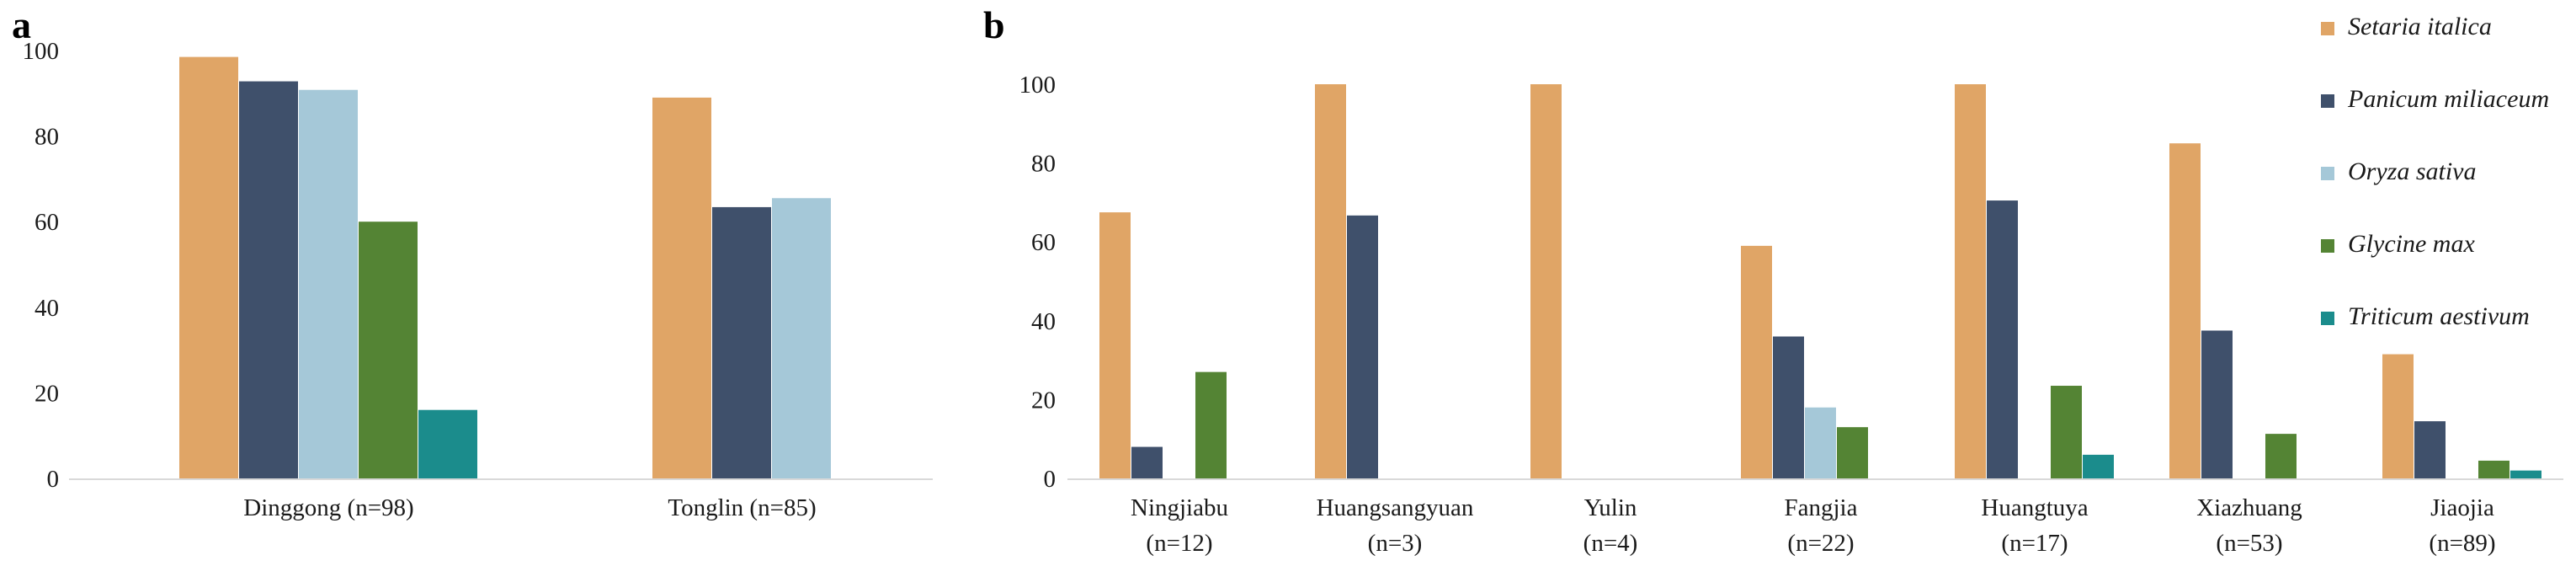 Image resolution: width=2576 pixels, height=566 pixels. Describe the element at coordinates (1396, 543) in the screenshot. I see `category-label: (n=3)` at that location.